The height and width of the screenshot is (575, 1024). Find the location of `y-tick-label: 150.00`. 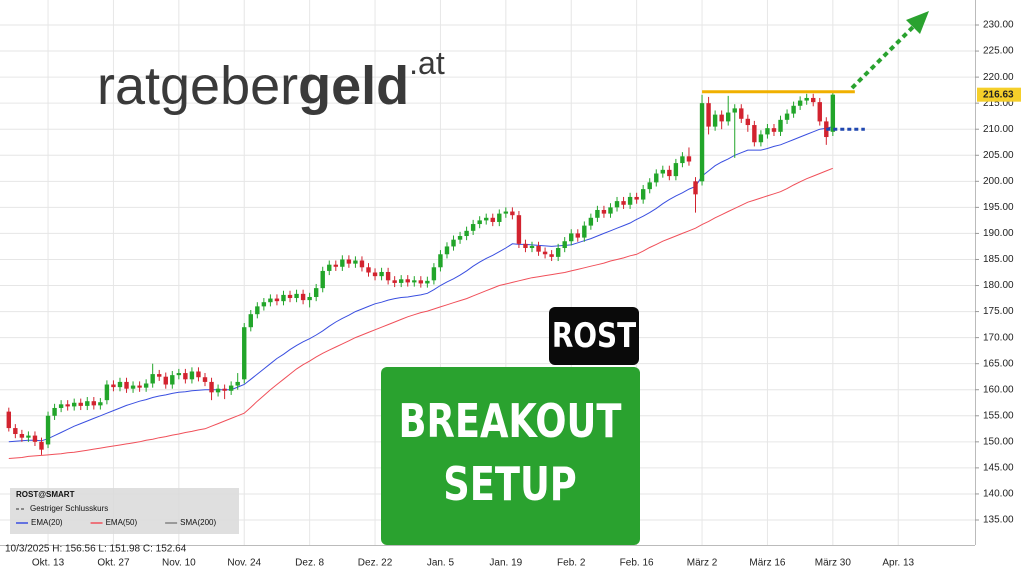

y-tick-label: 150.00 is located at coordinates (998, 441).